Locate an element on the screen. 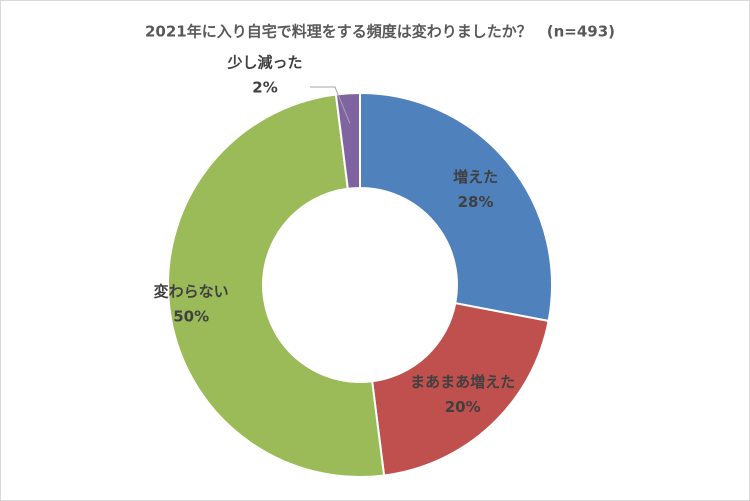 The image size is (750, 501). chart-title: 2021年に入り自宅で料理をする頻度は変わりましたか？ (n=493) is located at coordinates (380, 32).